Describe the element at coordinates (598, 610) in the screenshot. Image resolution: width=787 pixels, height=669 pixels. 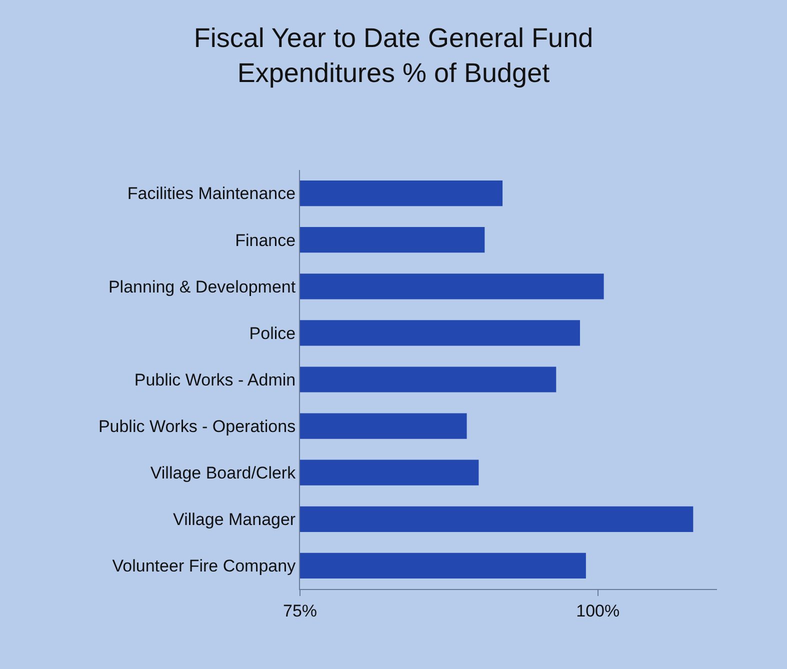
I see `x-tick-label: 100%` at that location.